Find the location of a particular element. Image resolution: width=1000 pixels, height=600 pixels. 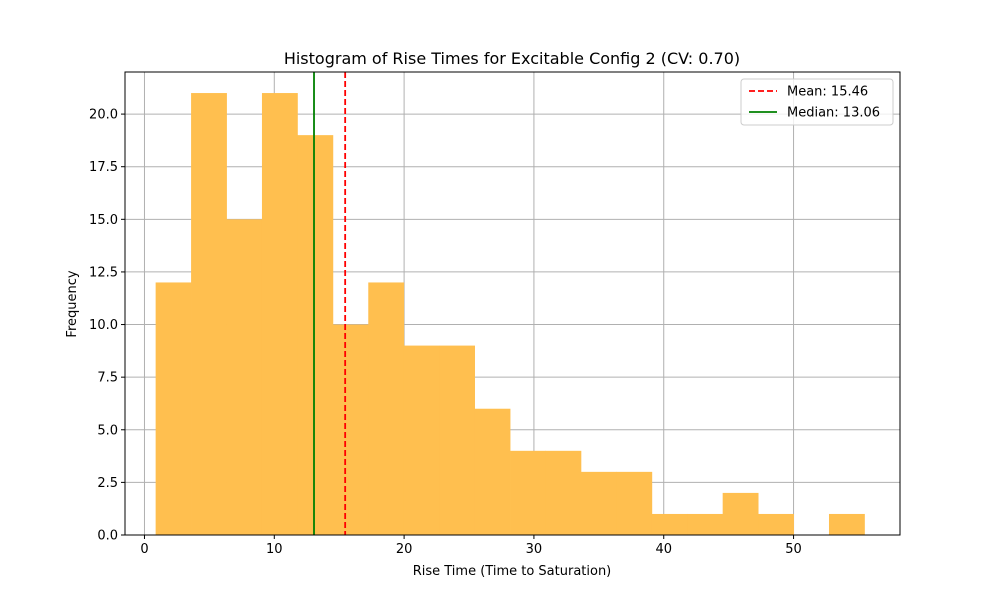

legend-box is located at coordinates (817, 102).